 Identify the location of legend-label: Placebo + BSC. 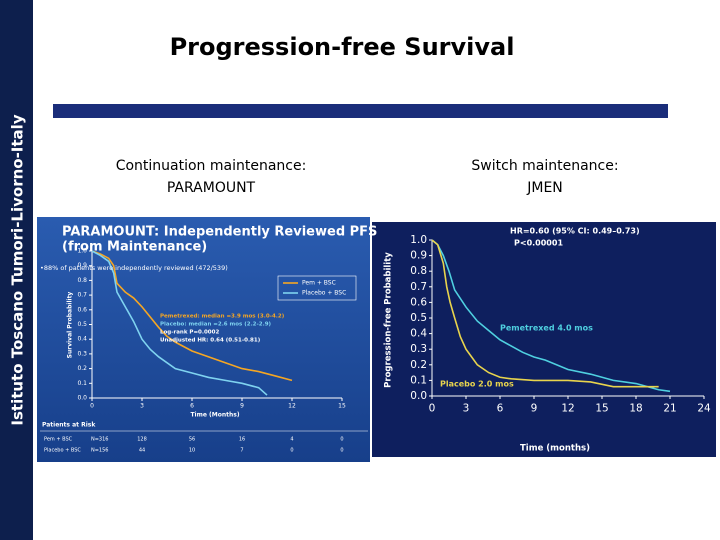
(324, 293).